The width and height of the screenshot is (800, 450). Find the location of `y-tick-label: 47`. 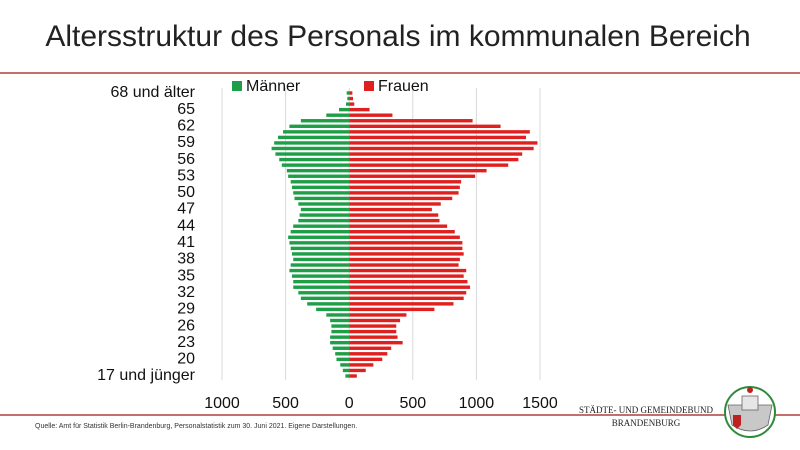

y-tick-label: 47 is located at coordinates (186, 209).